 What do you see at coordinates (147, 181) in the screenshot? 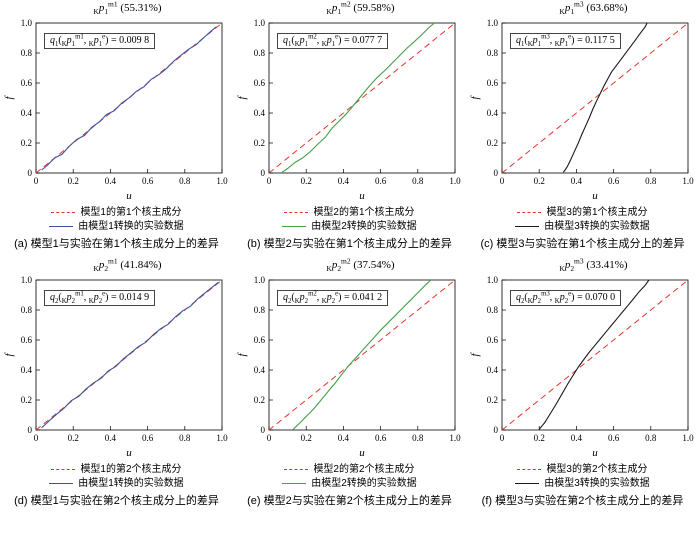
I see `x-tick-label: 0.6` at bounding box center [147, 181].